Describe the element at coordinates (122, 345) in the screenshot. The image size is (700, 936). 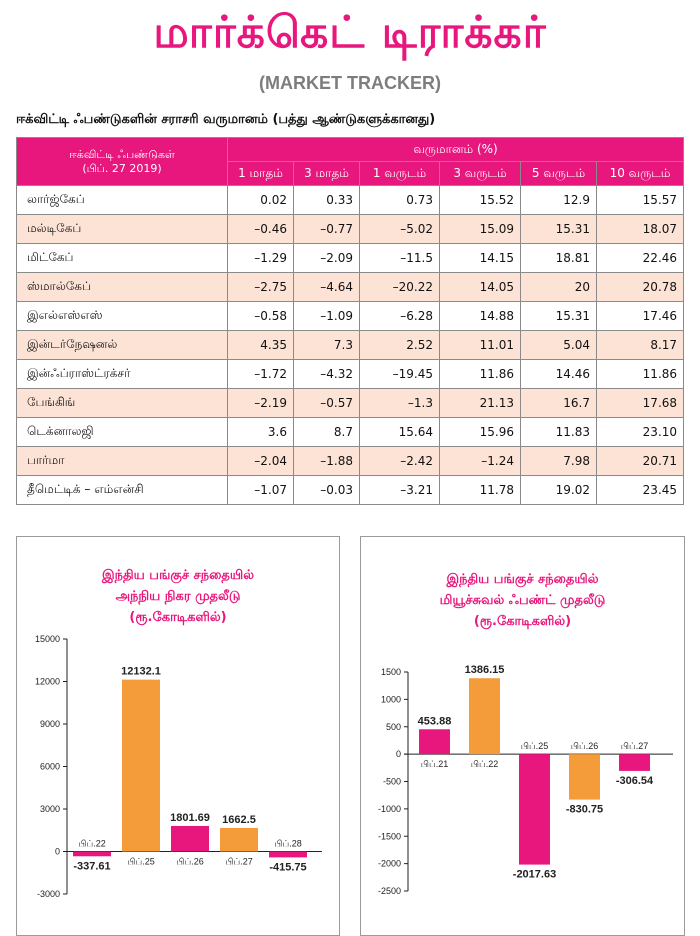
I see `fund-category-cell: இன்டர்நேஷனல்` at that location.